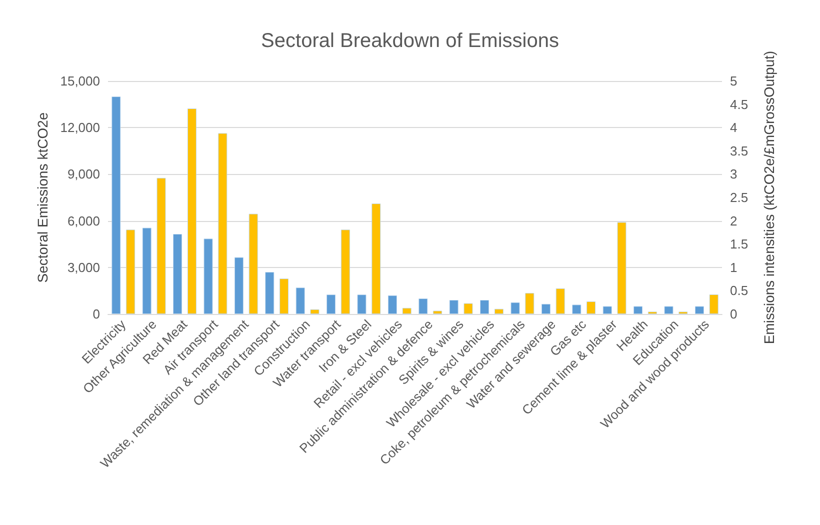 This screenshot has width=820, height=525. Describe the element at coordinates (734, 314) in the screenshot. I see `y2-tick-label: 0` at that location.